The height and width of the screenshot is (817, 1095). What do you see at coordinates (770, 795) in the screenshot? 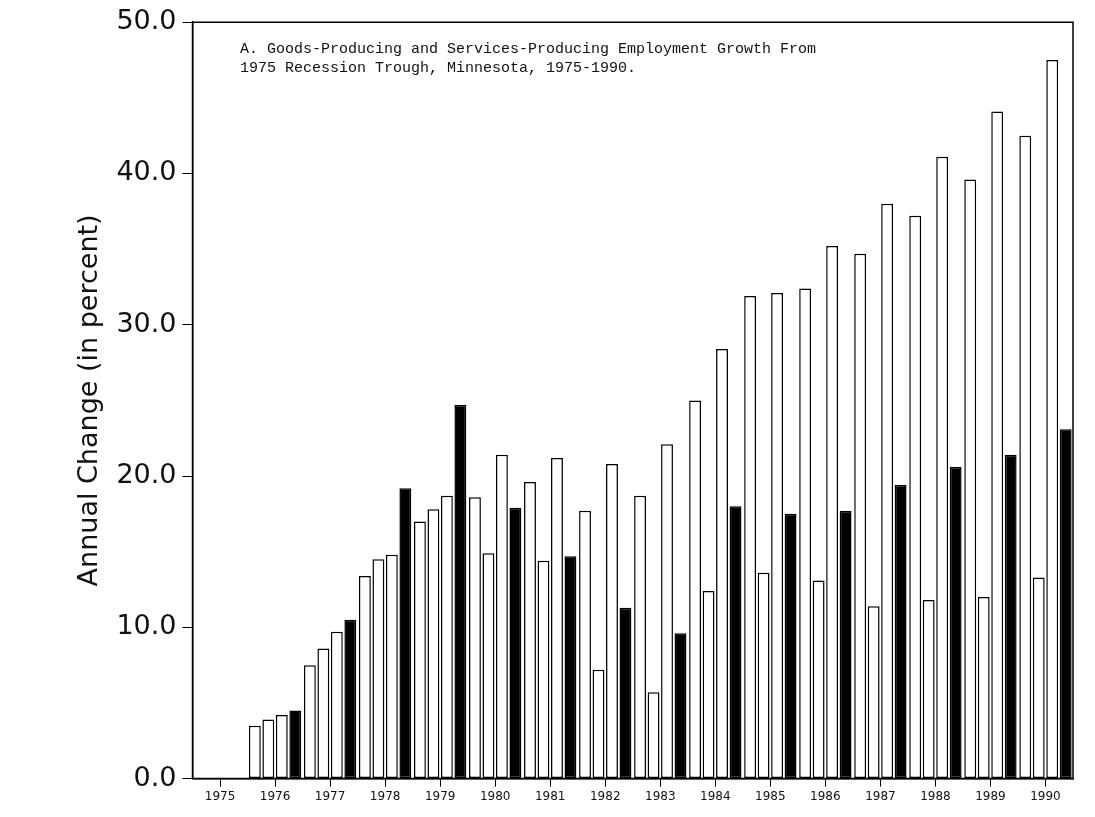
I see `x-tick-label: 1985` at bounding box center [770, 795].